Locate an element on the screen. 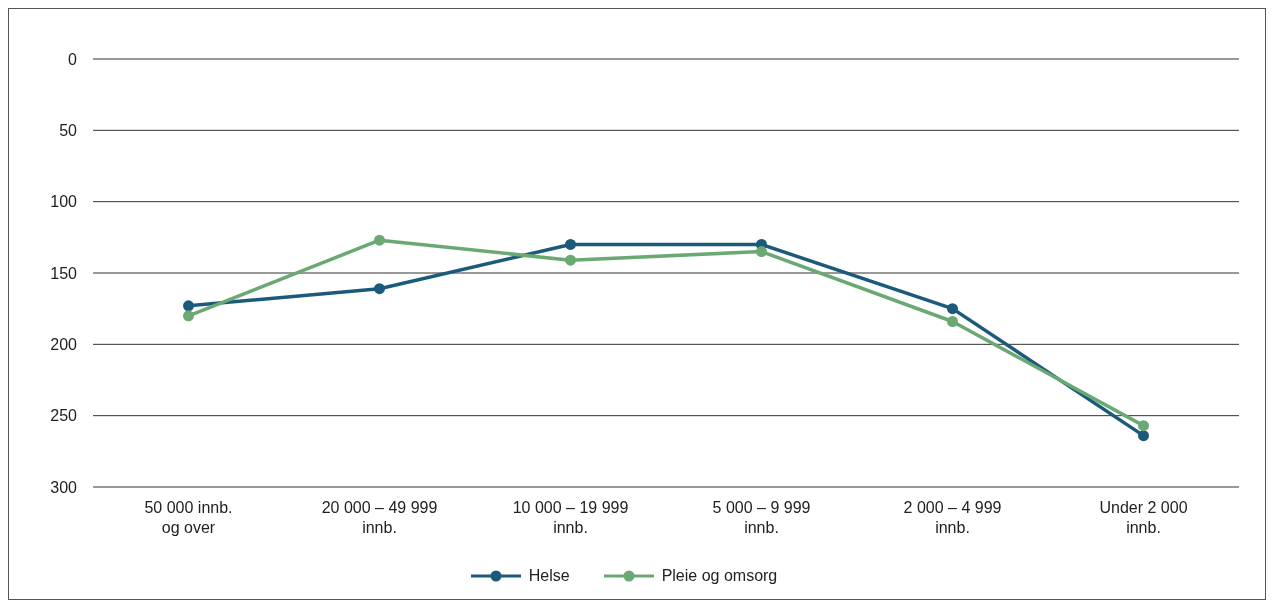  y-tick-label: 300 is located at coordinates (64, 487).